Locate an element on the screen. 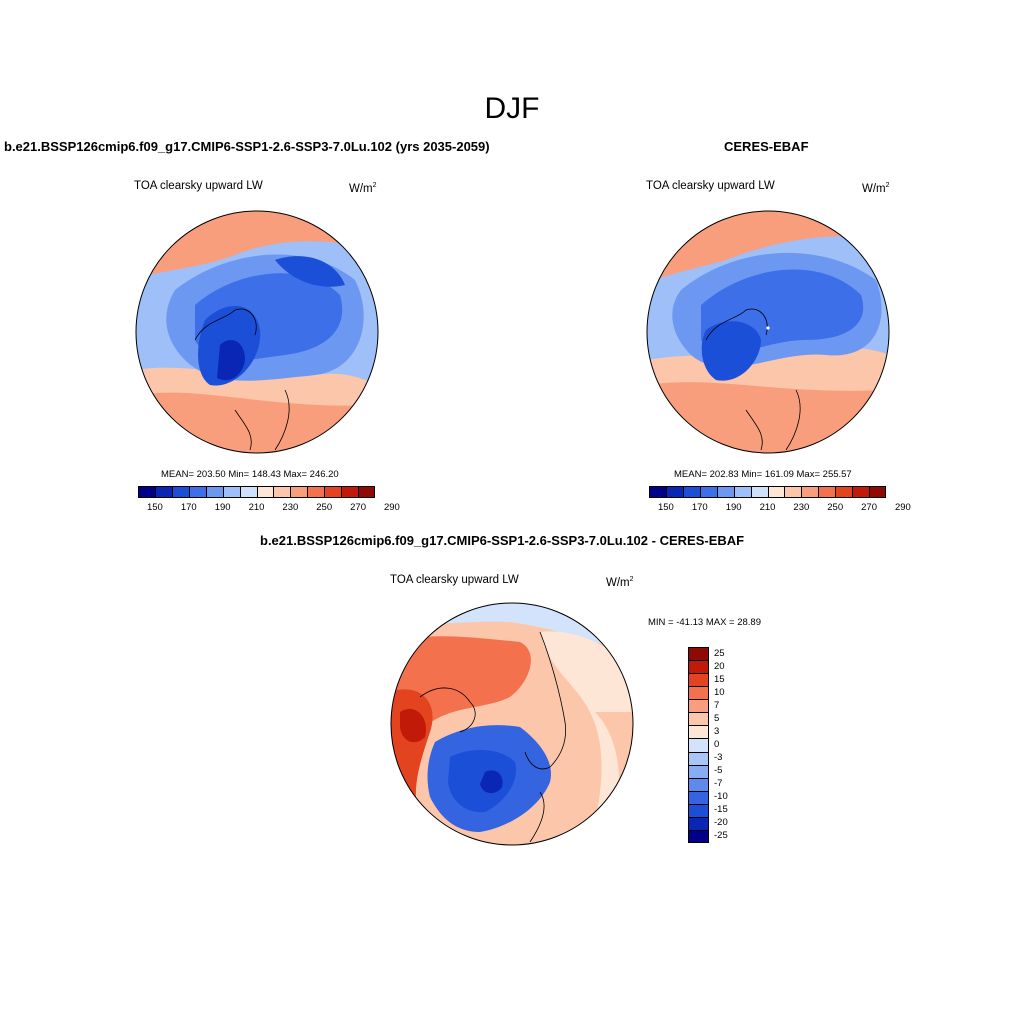 The width and height of the screenshot is (1024, 1024). colorbar-tick-label: 10 is located at coordinates (719, 692).